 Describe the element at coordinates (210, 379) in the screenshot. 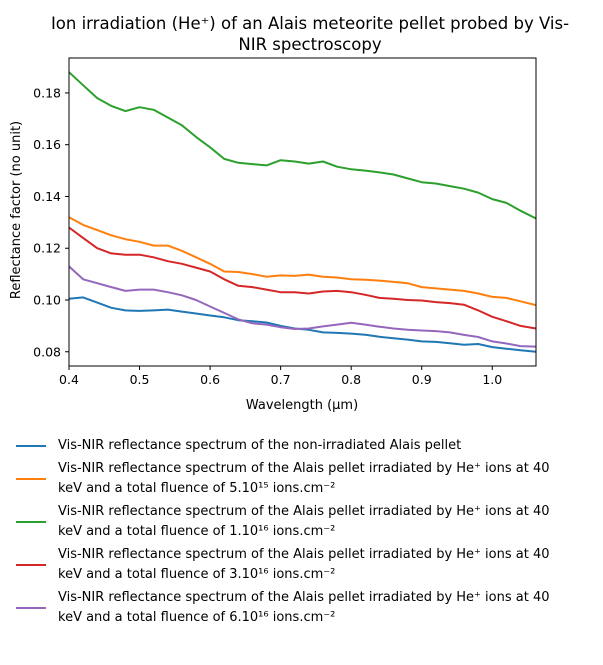

I see `x-tick-label: 0.6` at that location.